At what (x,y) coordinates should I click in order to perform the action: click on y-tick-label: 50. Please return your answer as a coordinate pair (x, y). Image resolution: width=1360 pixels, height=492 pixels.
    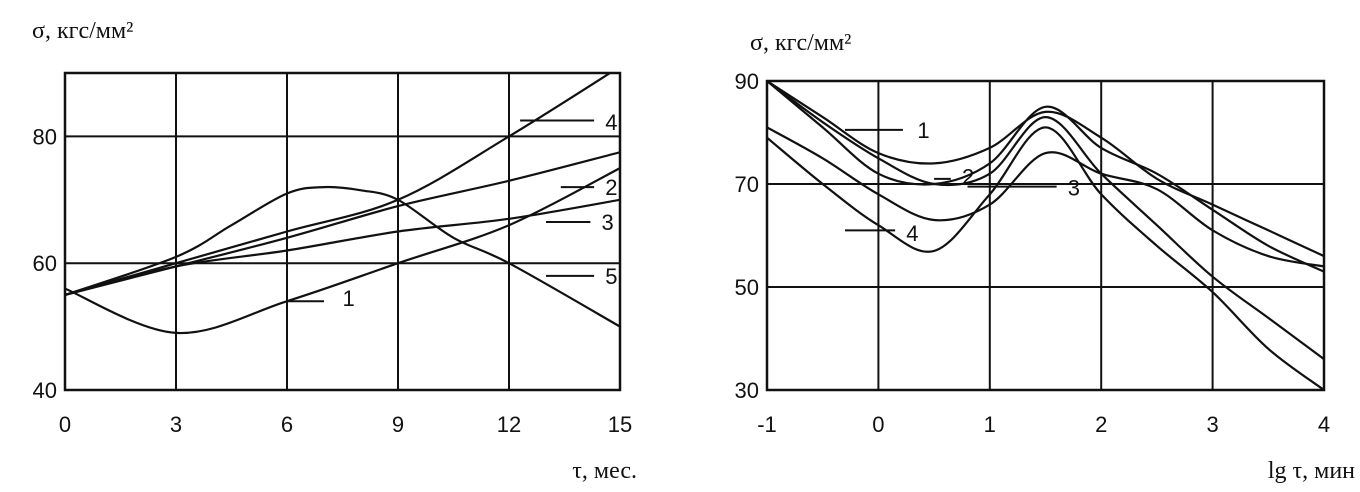
    Looking at the image, I should click on (747, 287).